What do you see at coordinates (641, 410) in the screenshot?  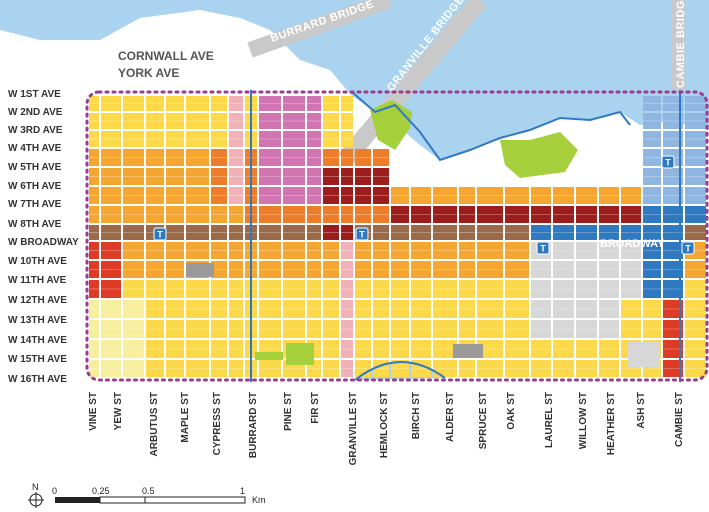 I see `street-label: ASH ST` at bounding box center [641, 410].